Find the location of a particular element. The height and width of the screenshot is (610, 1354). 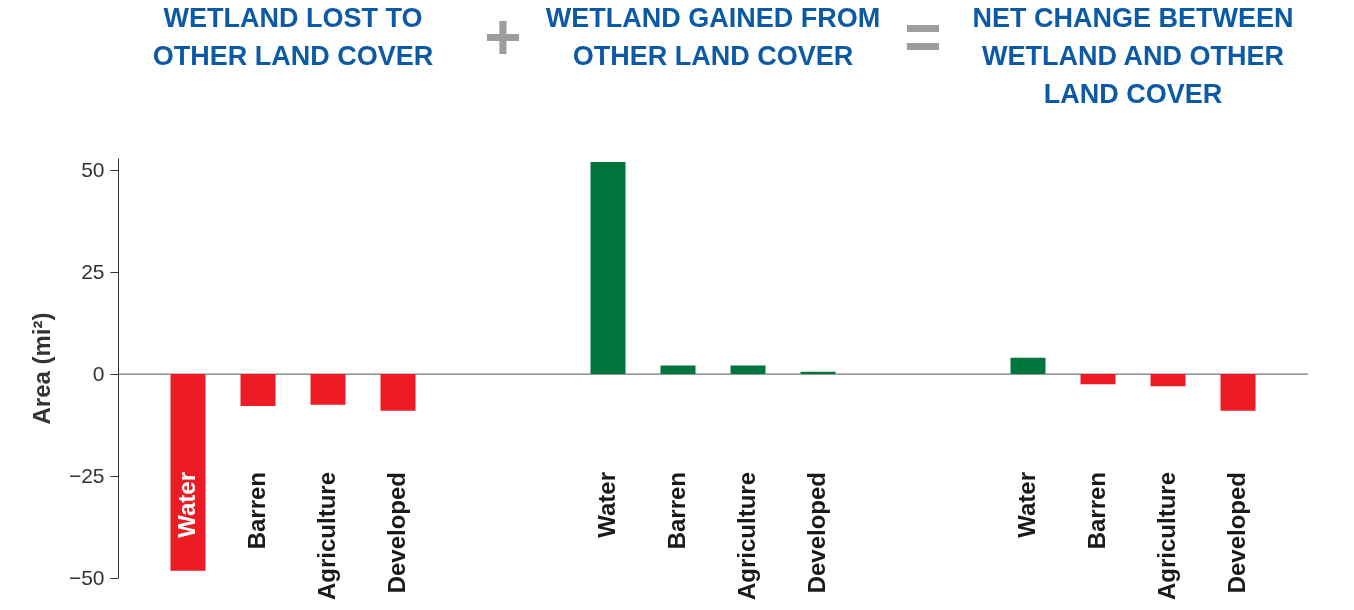

y-tick-label: 0 is located at coordinates (98, 373).